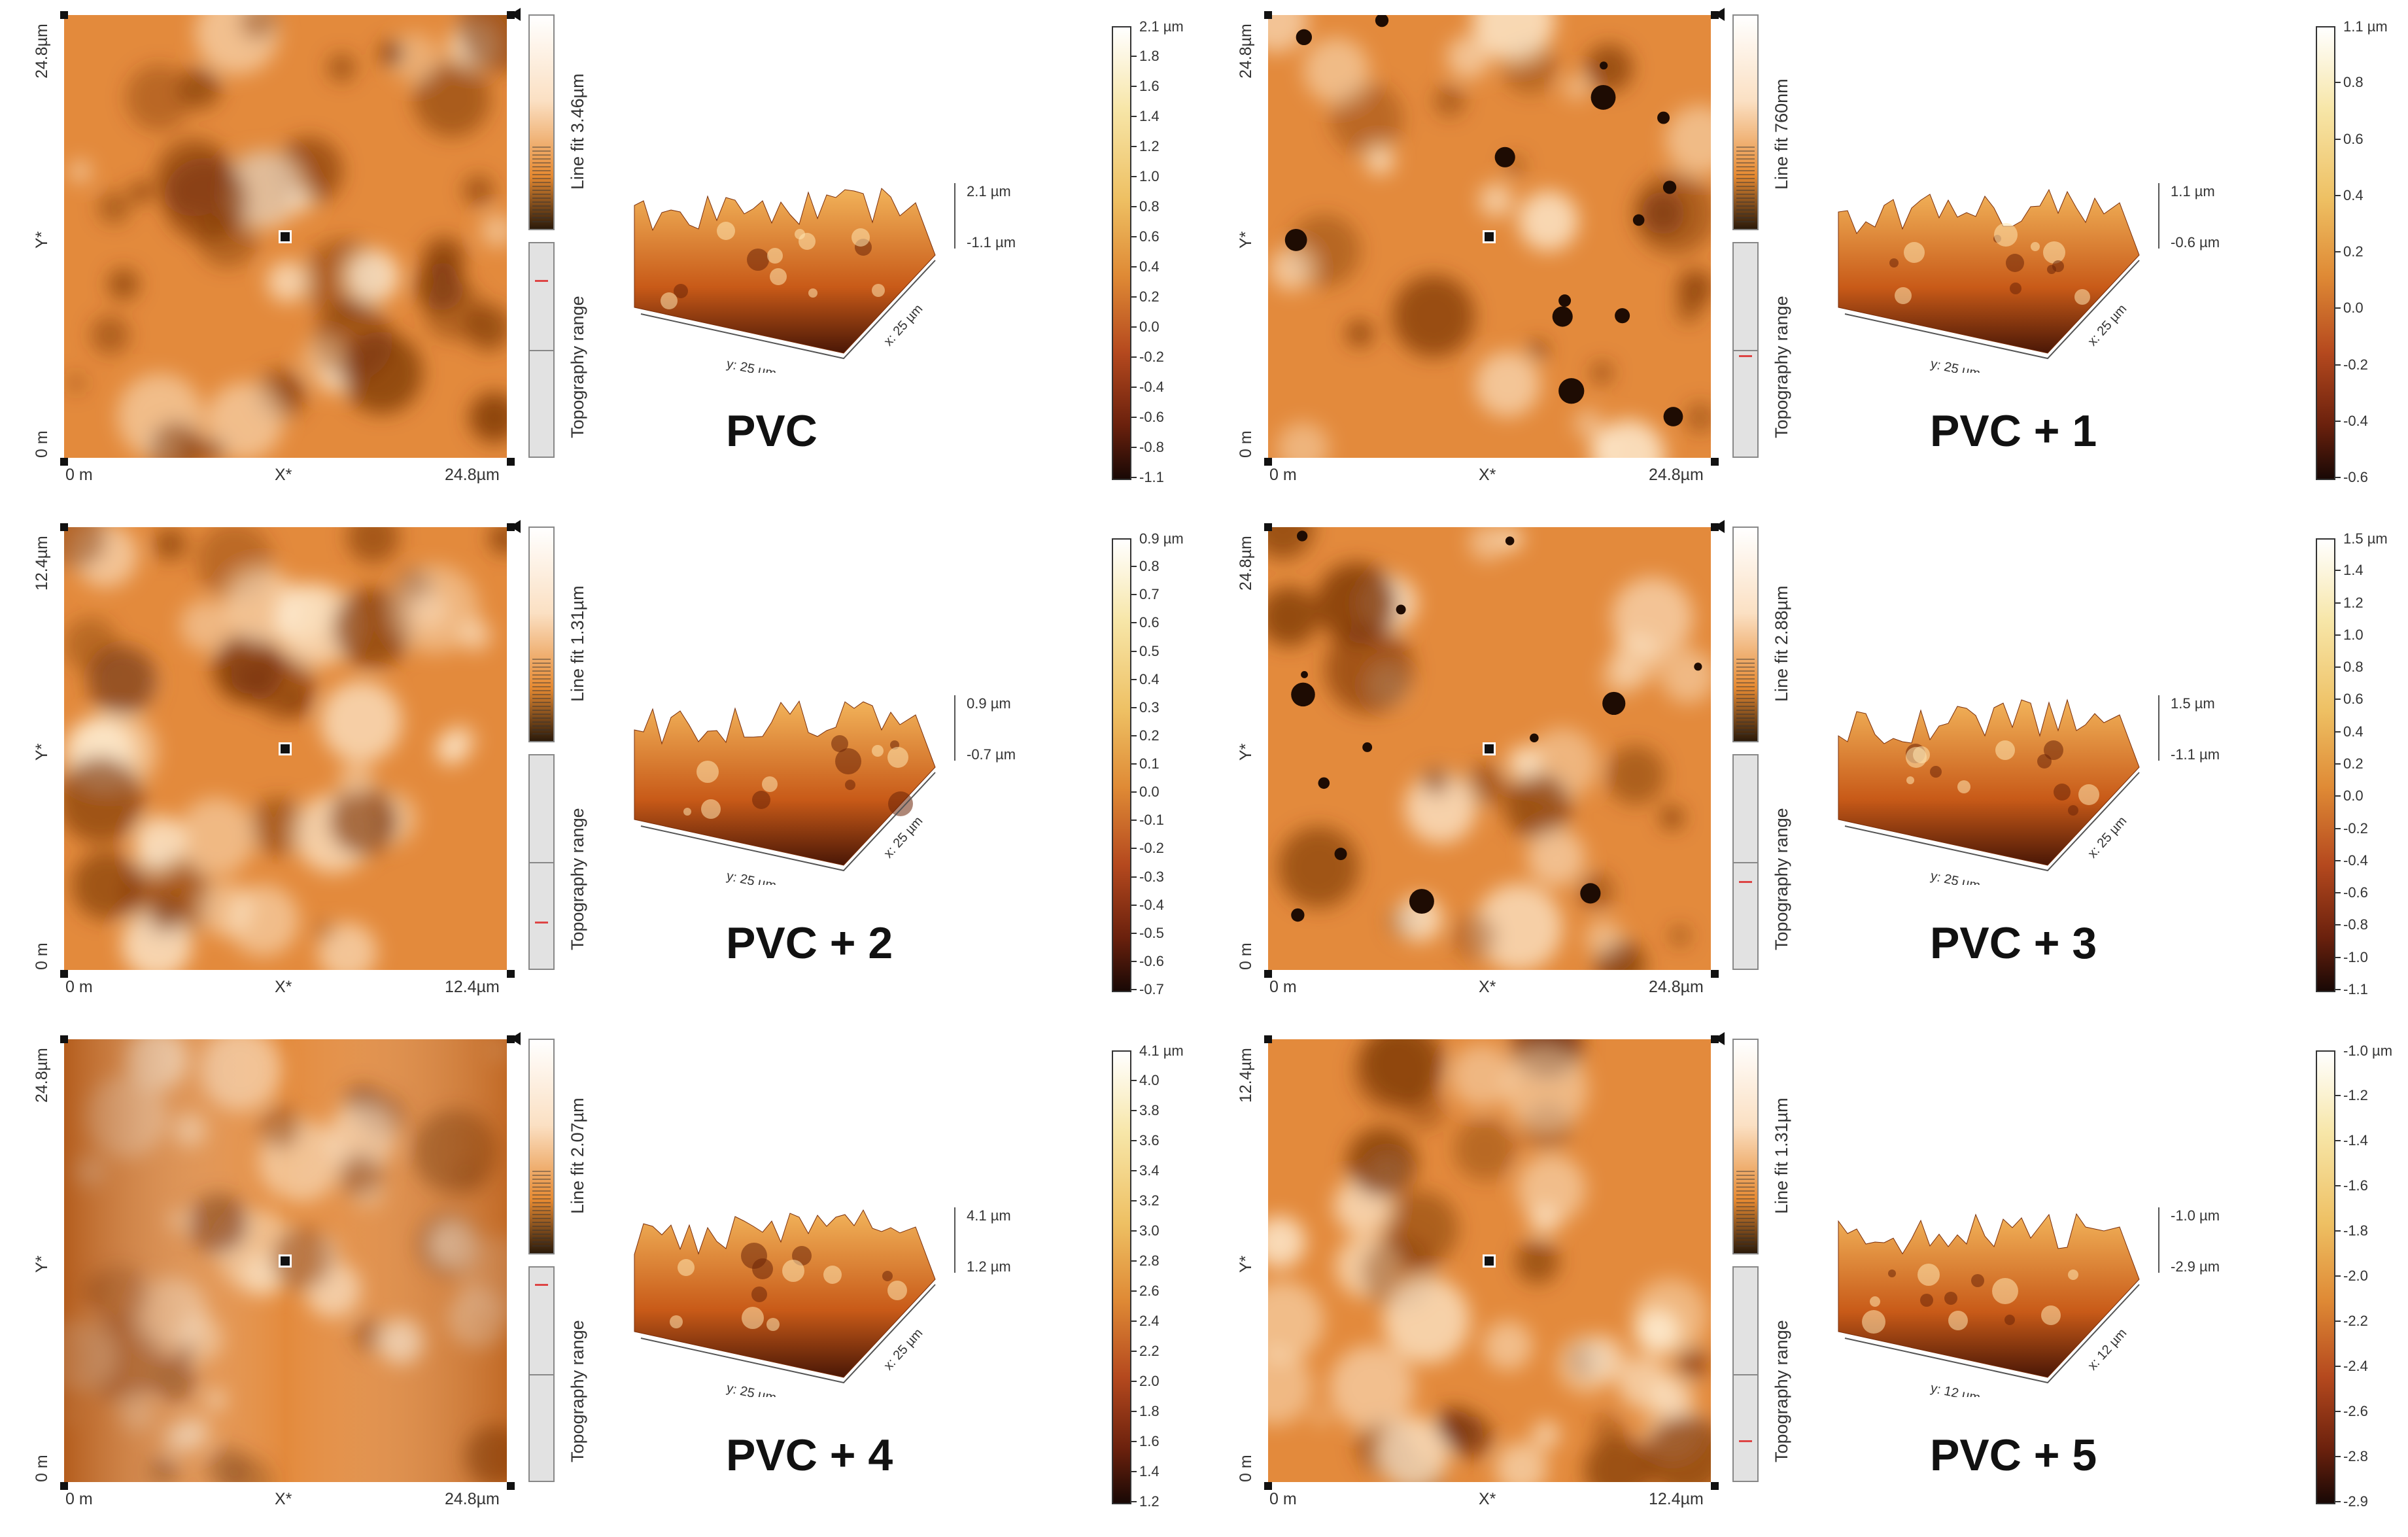 The height and width of the screenshot is (1537, 2408). Describe the element at coordinates (1677, 475) in the screenshot. I see `x-axis-max-label: 24.8µm` at that location.